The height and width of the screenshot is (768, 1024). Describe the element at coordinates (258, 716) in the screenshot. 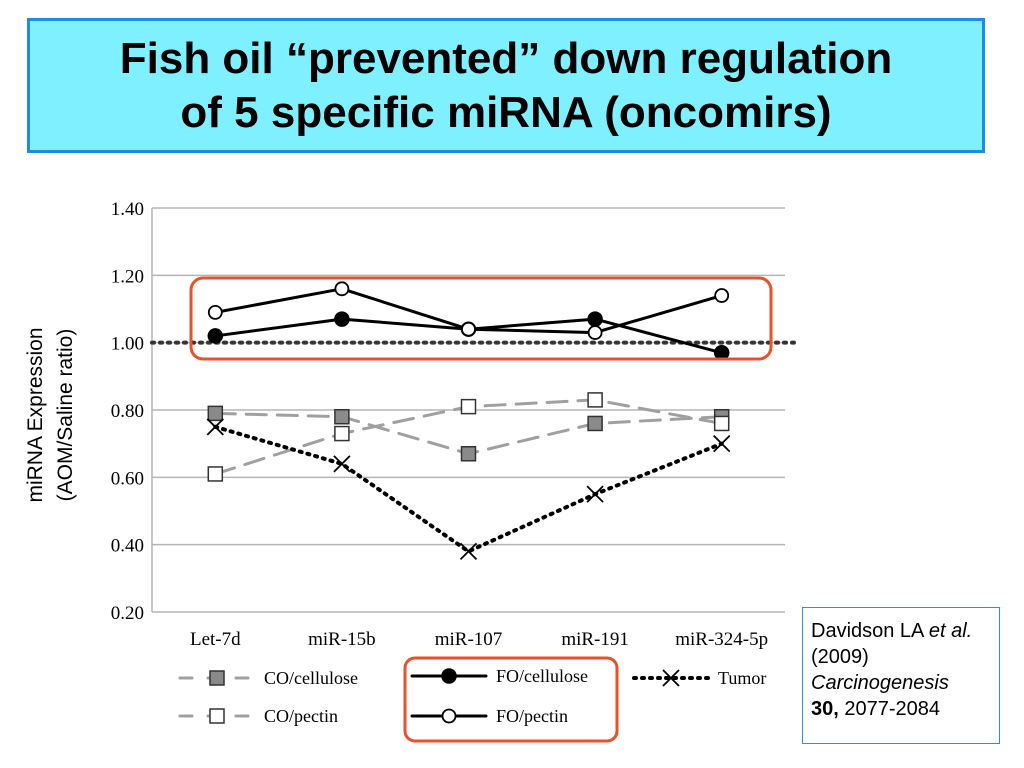

I see `legend-item-co-pectin: CO/pectin` at that location.